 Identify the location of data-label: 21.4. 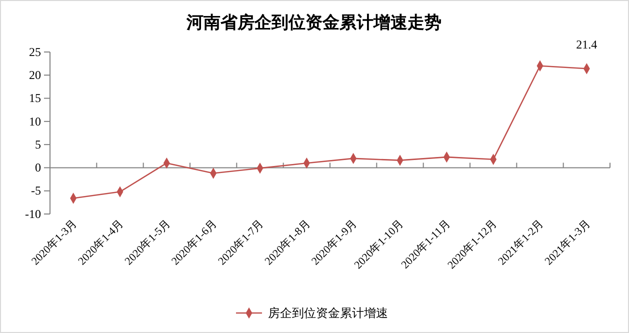
(587, 45).